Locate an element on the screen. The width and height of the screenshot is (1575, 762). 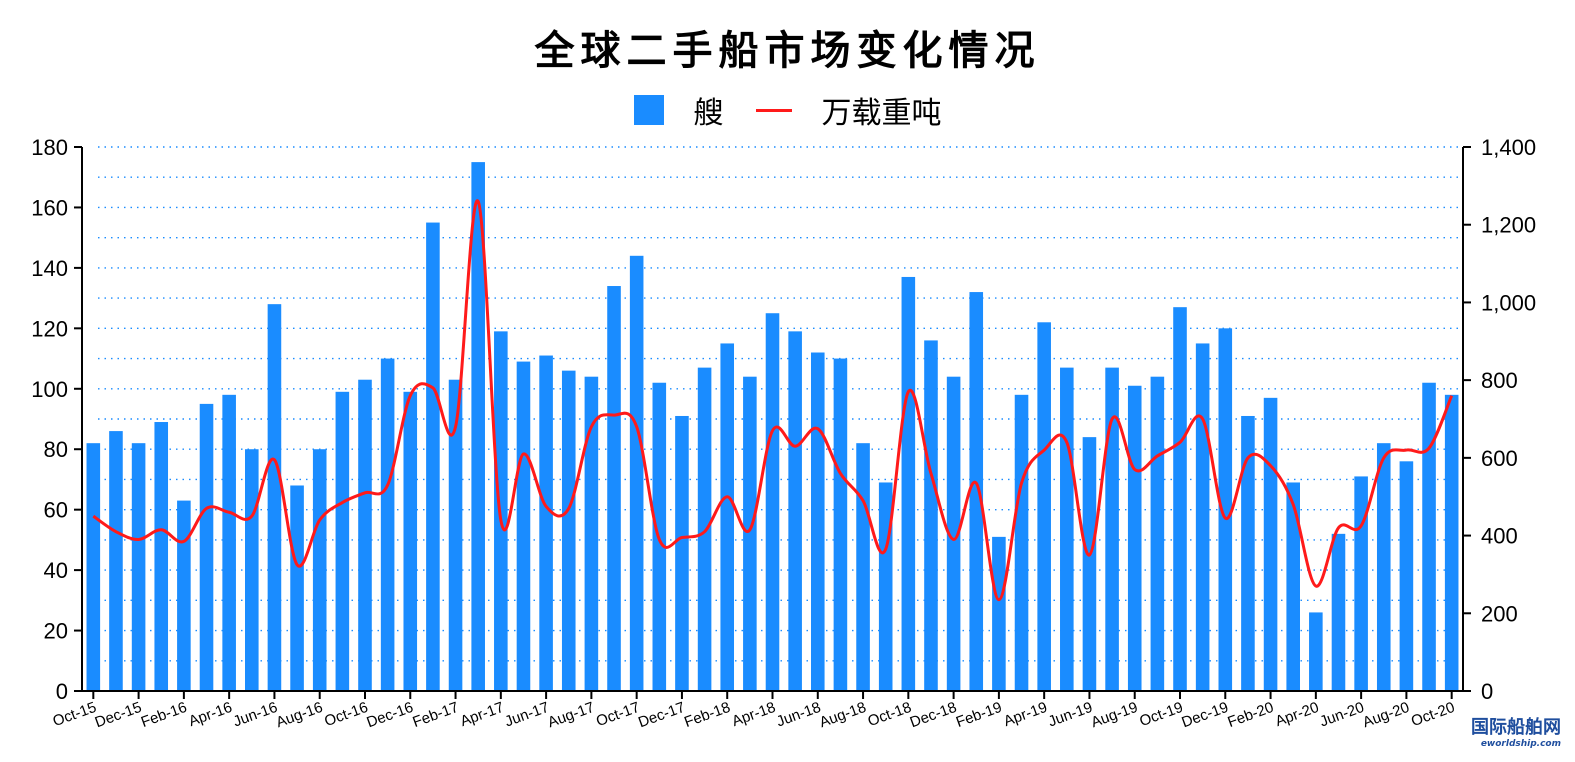
x-tick-label: Jun-17 is located at coordinates (527, 715).